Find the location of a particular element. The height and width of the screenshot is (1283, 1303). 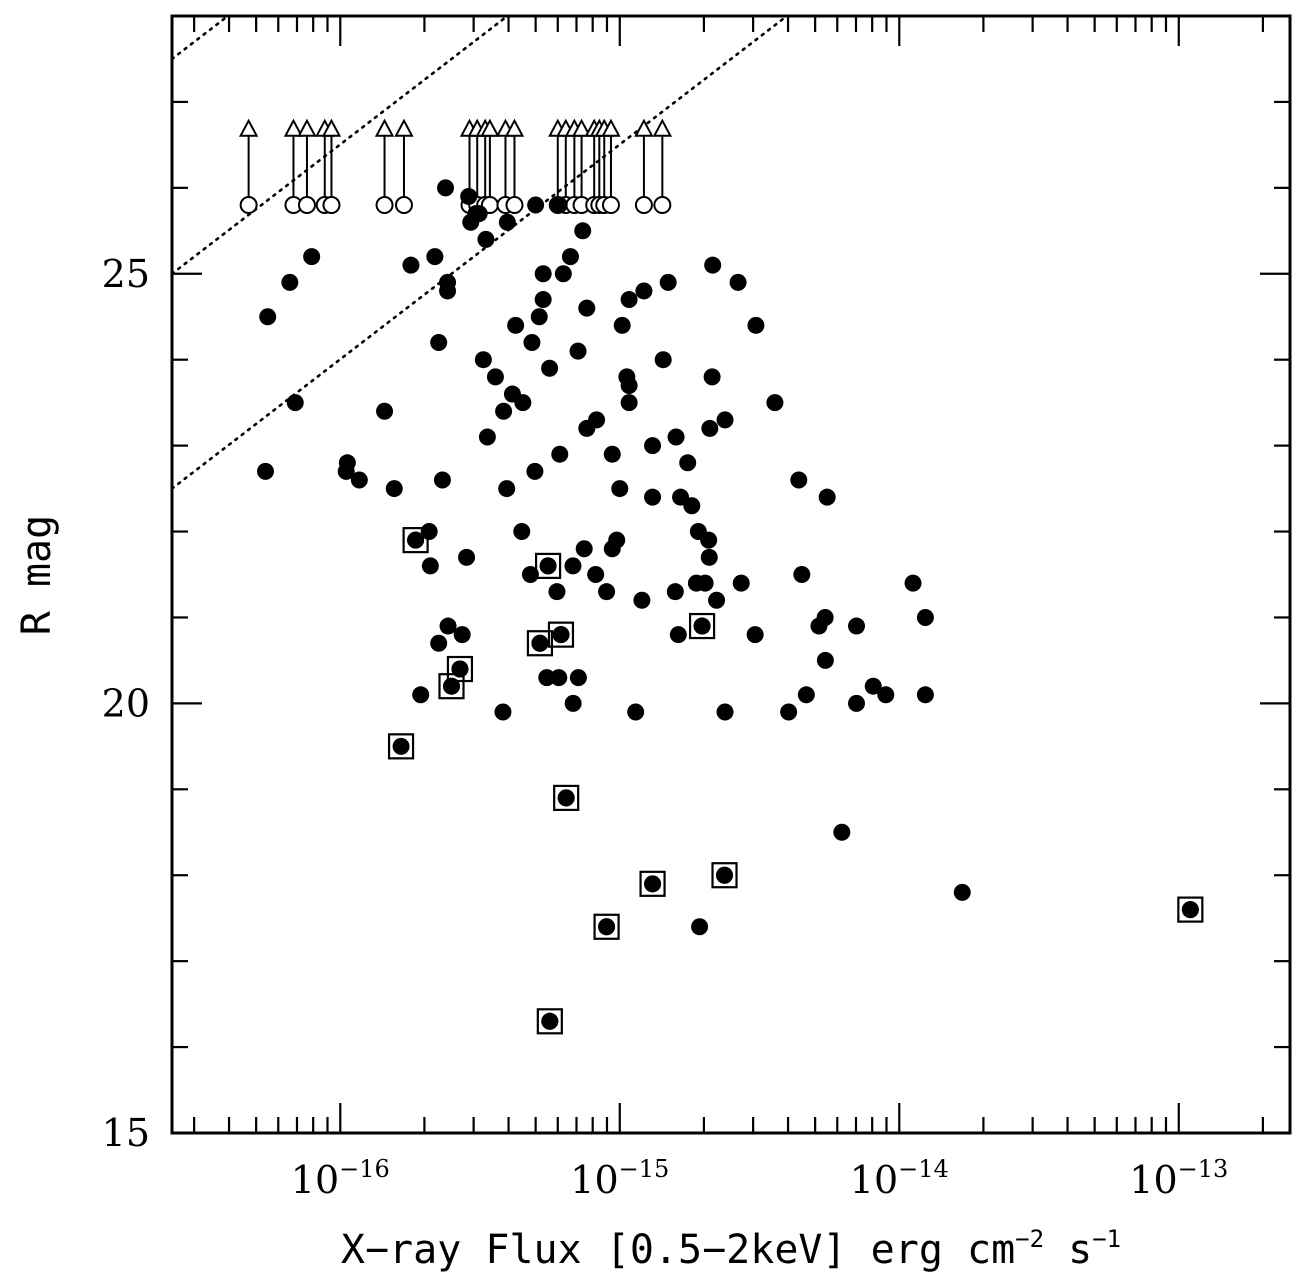

x-tick-label-exp: −13 is located at coordinates (1203, 1169).